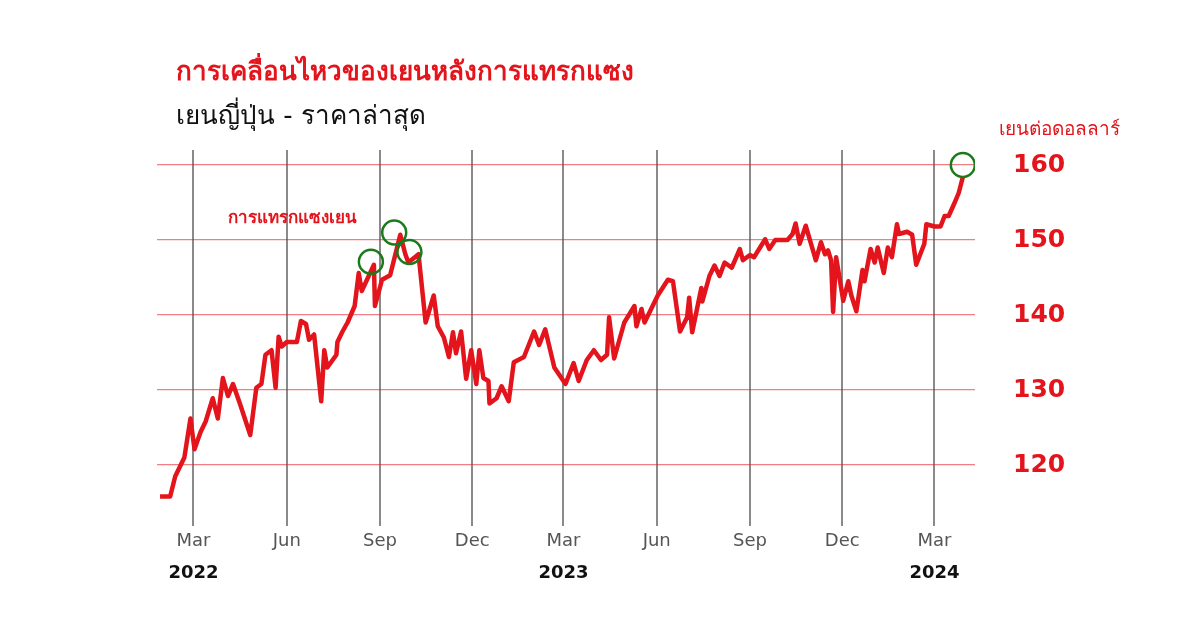 This screenshot has width=1200, height=628. I want to click on y-tick-label: 130, so click(1039, 388).